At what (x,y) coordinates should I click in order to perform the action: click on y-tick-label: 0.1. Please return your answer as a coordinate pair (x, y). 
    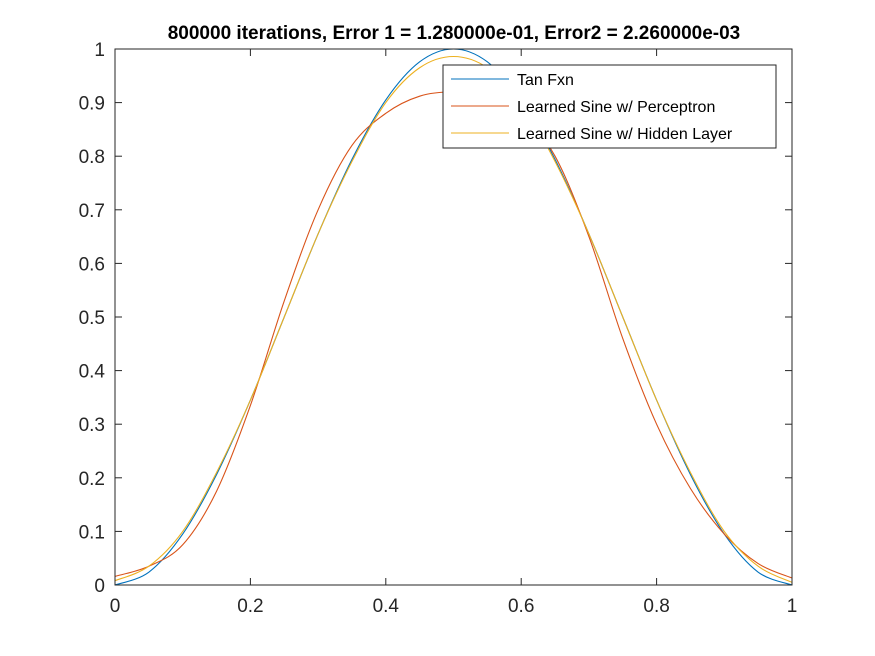
    Looking at the image, I should click on (92, 532).